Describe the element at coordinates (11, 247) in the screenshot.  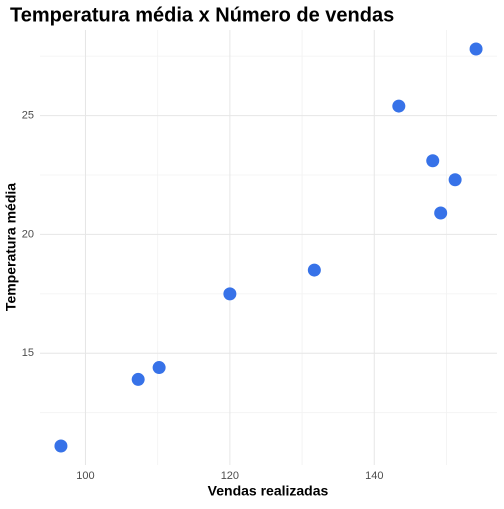
I see `y-axis-label: Temperatura média` at that location.